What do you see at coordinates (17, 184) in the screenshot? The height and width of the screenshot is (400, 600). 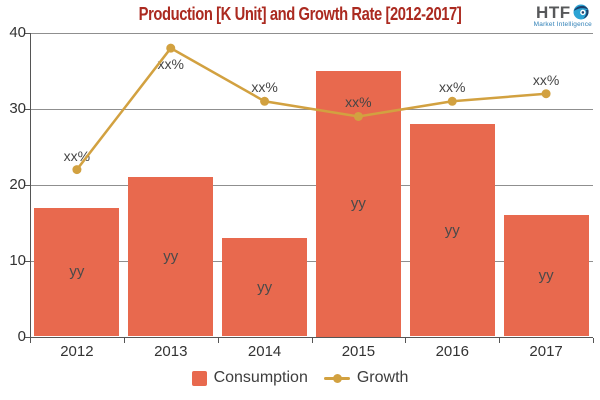 I see `y-axis-label-20: 20` at bounding box center [17, 184].